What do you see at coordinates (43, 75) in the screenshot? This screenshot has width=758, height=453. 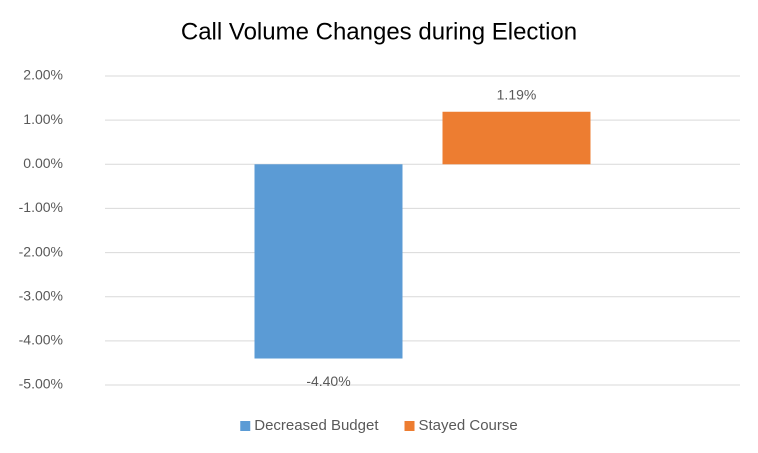 I see `y-tick-label: 2.00%` at bounding box center [43, 75].